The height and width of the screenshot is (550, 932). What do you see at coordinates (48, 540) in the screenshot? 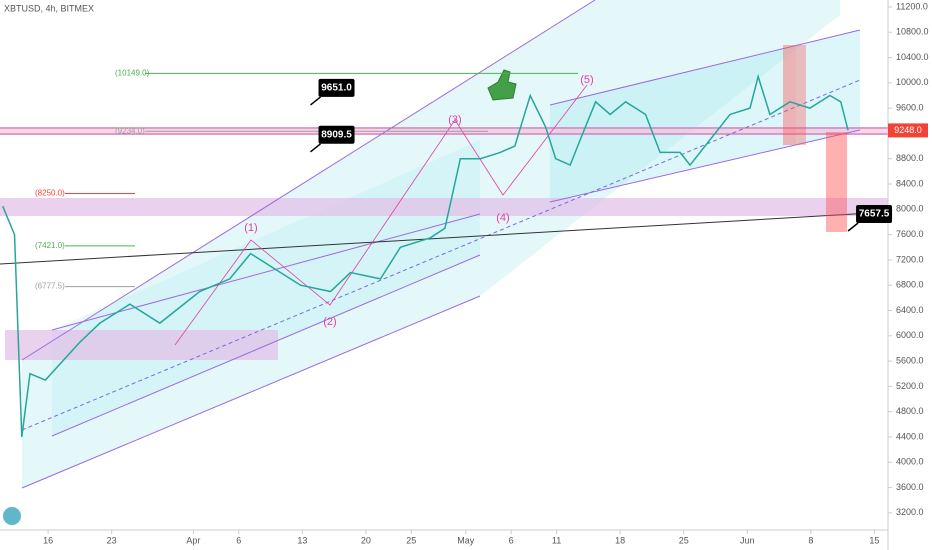
I see `x-tick-label: 16` at bounding box center [48, 540].